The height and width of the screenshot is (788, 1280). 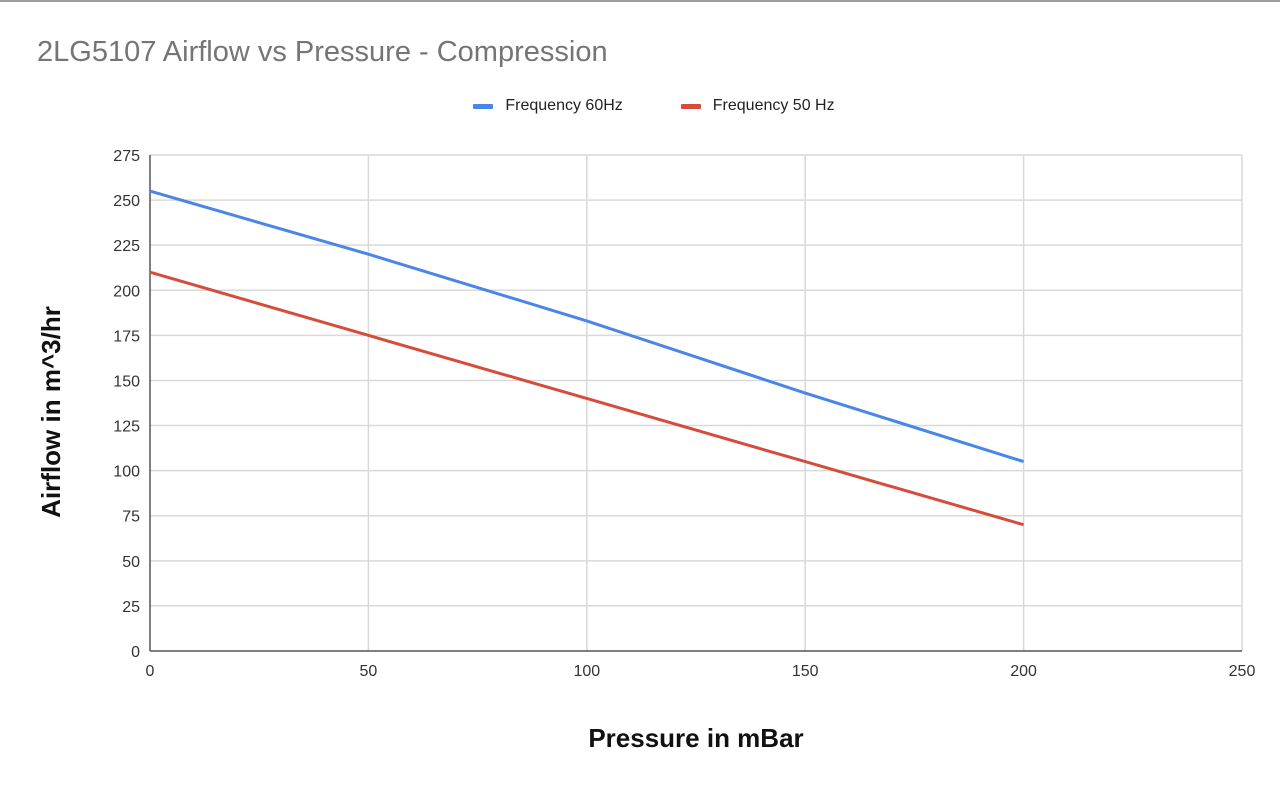 I want to click on x-tick-label: 150, so click(x=805, y=671).